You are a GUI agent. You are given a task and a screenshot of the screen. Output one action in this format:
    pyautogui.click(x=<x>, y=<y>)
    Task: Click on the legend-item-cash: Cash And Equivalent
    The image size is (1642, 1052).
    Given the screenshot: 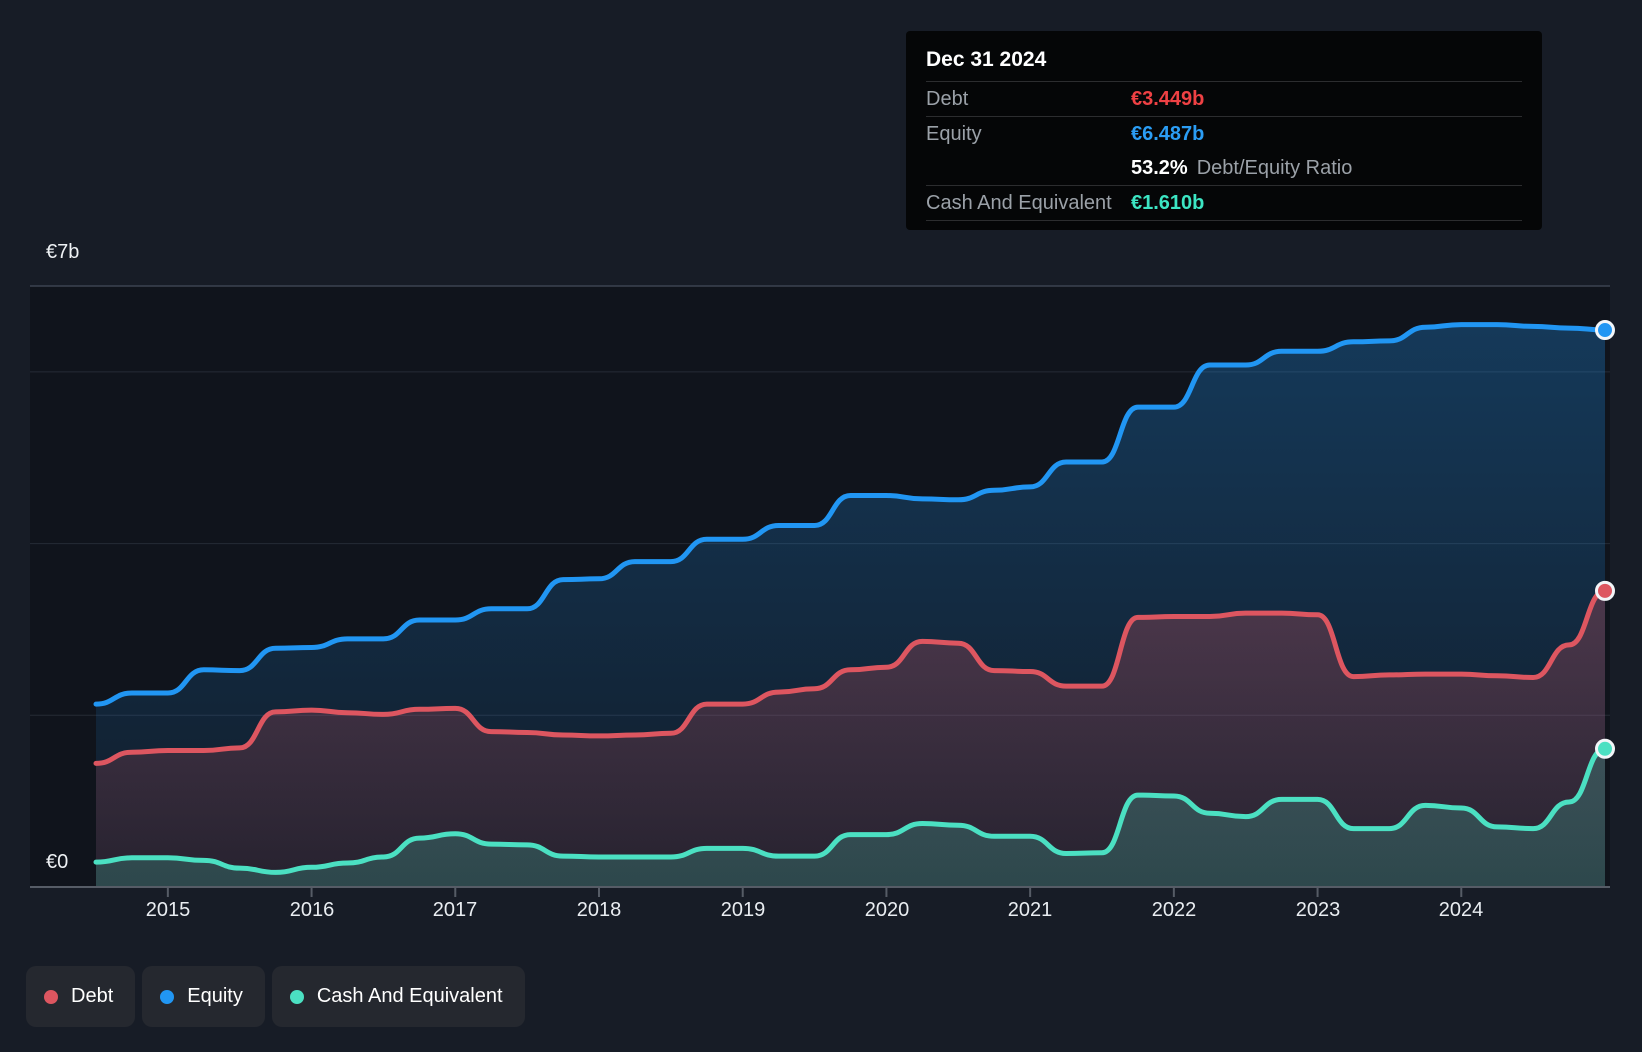 What is the action you would take?
    pyautogui.click(x=398, y=996)
    